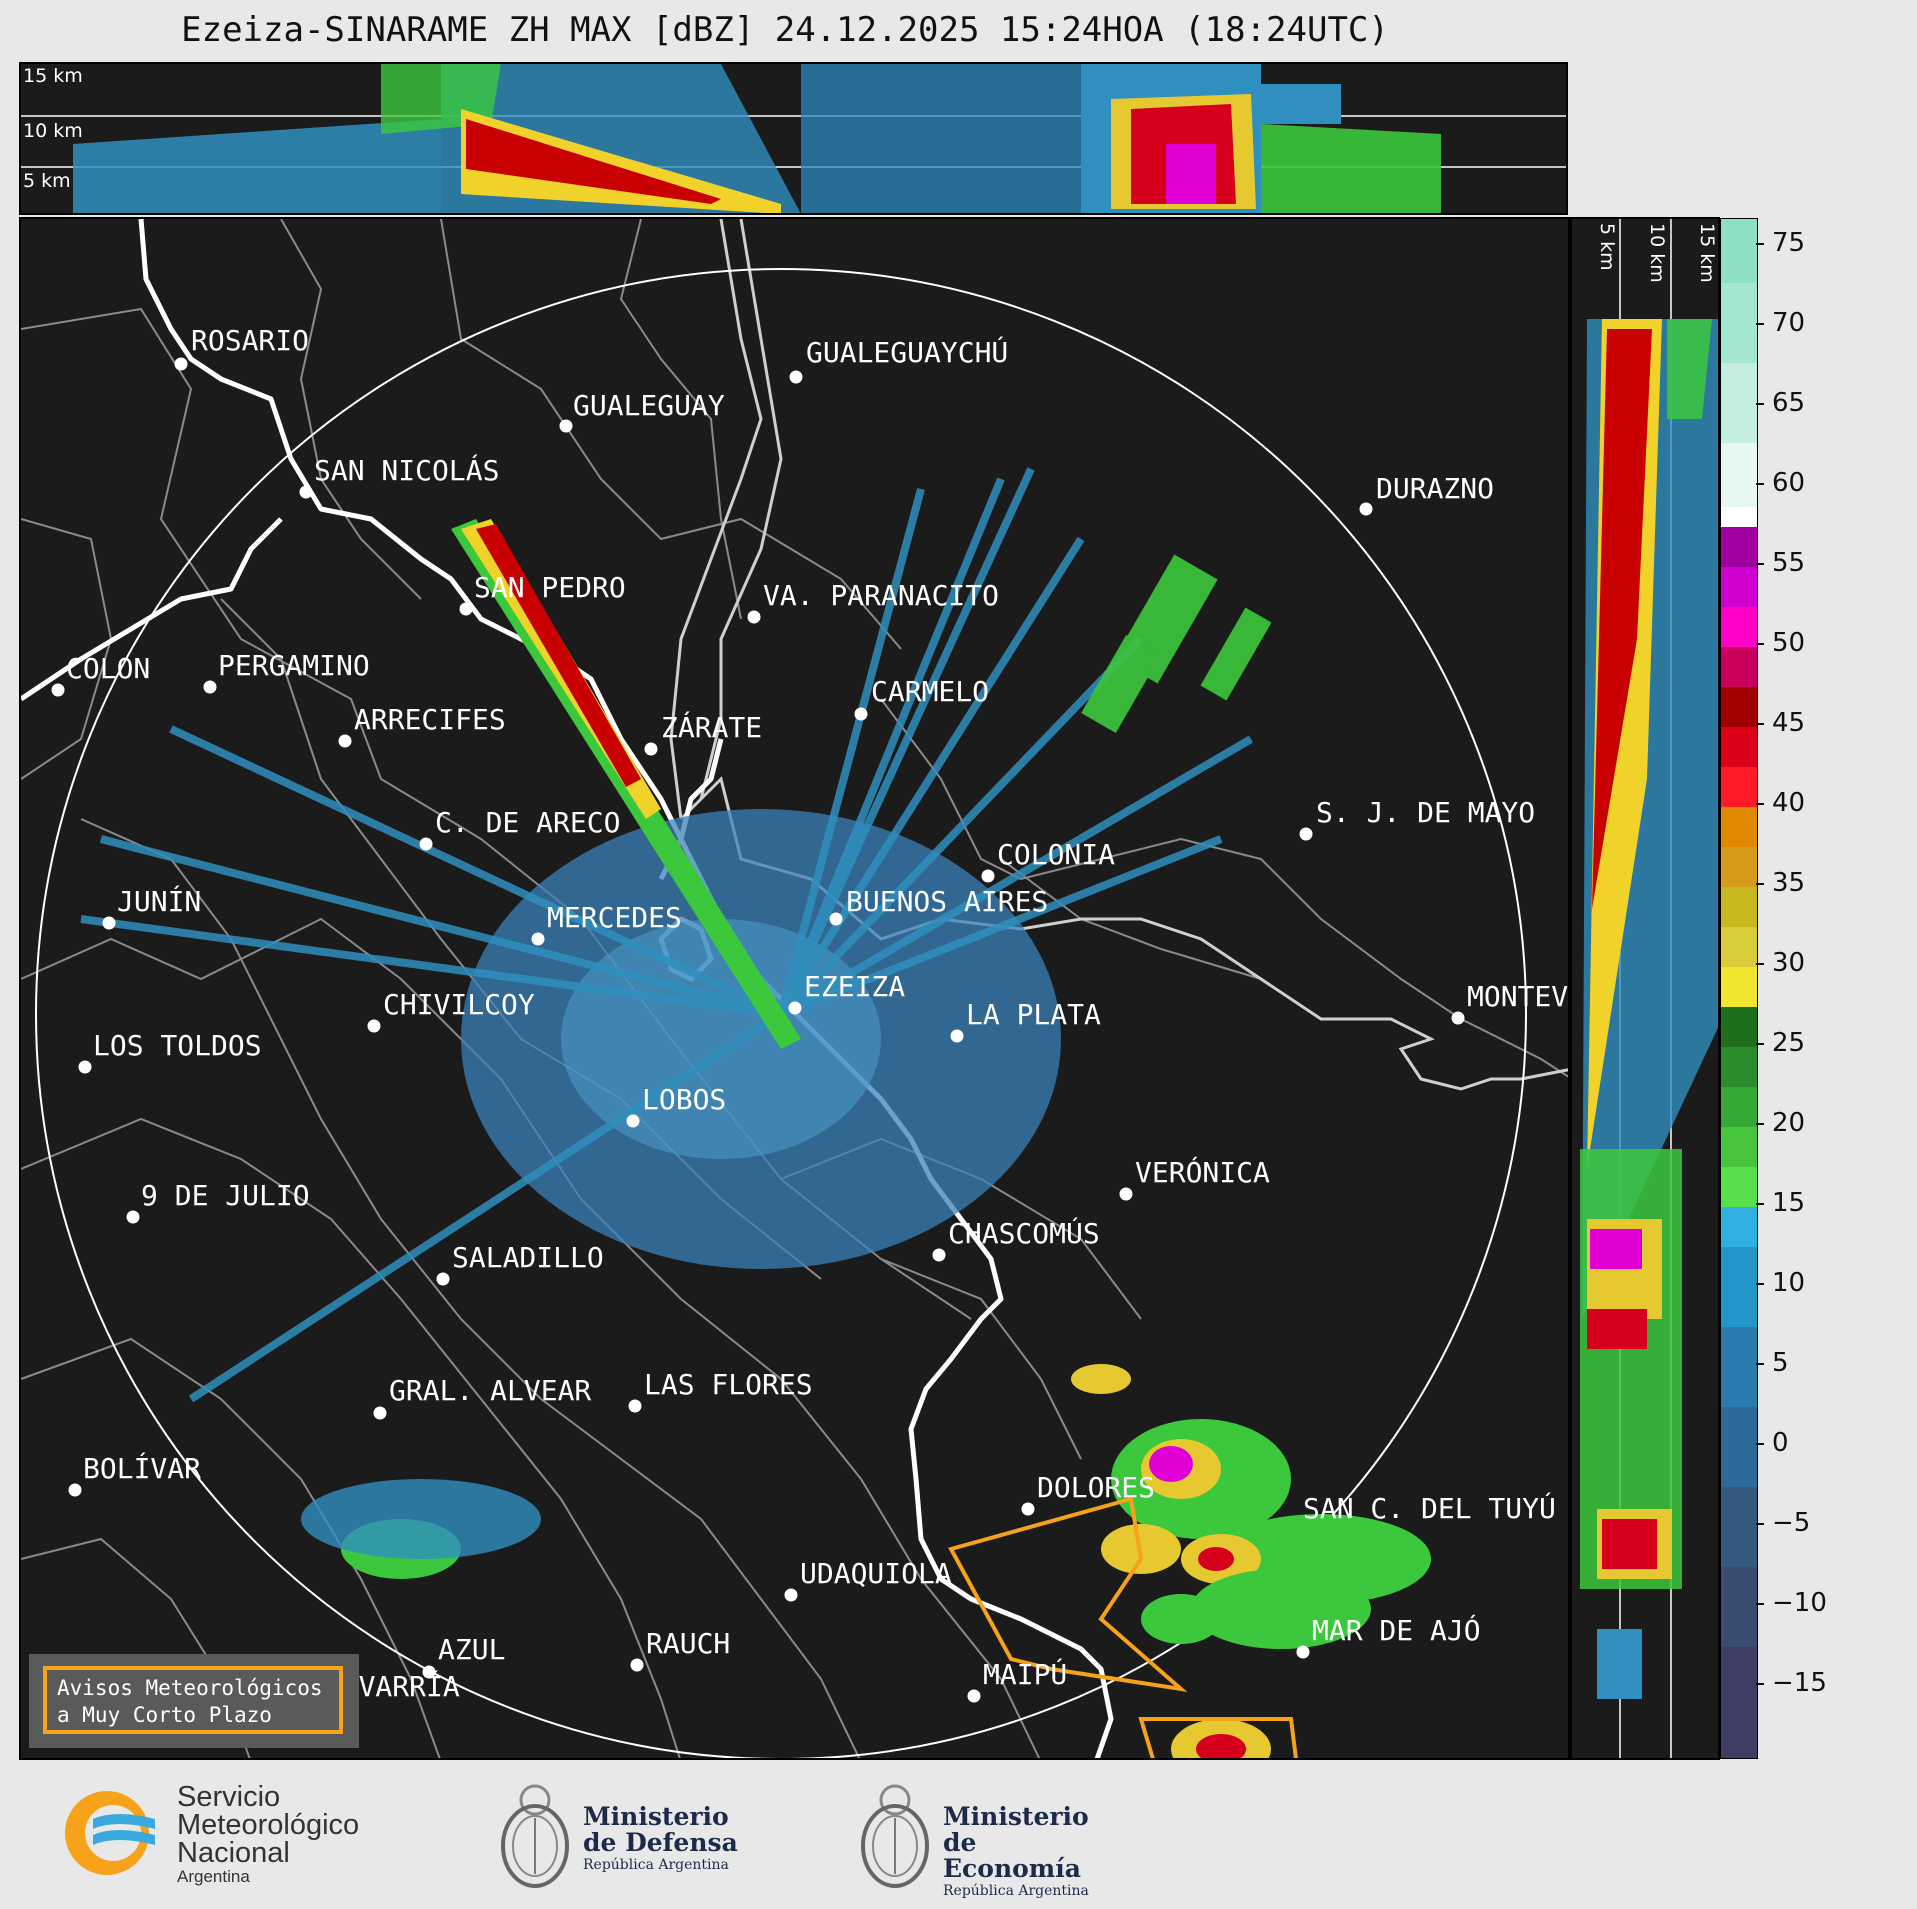 The image size is (1917, 1909). Describe the element at coordinates (684, 1099) in the screenshot. I see `city-label-lobos: LOBOS` at that location.